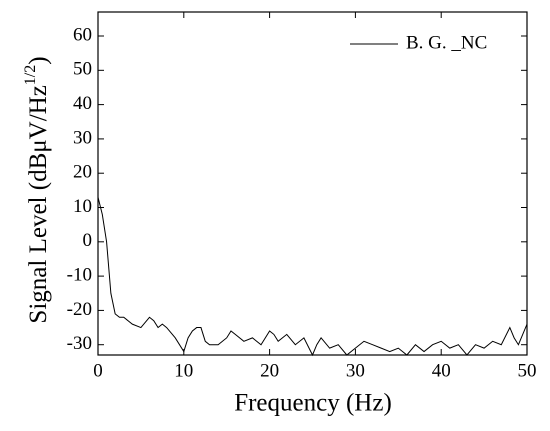  What do you see at coordinates (79, 274) in the screenshot?
I see `y-tick-label: -10` at bounding box center [79, 274].